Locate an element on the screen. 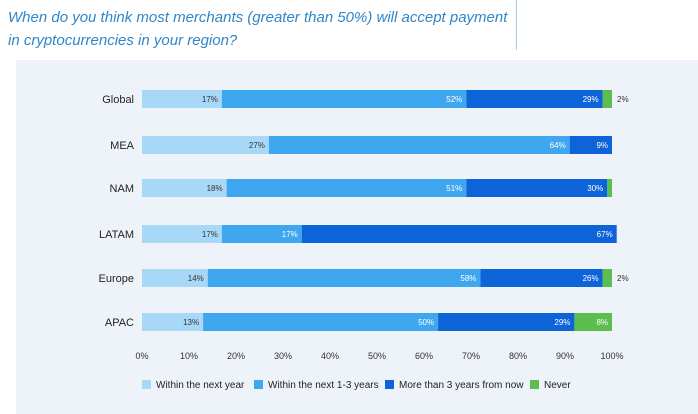 This screenshot has width=698, height=414. x-tick-label: 50% is located at coordinates (377, 356).